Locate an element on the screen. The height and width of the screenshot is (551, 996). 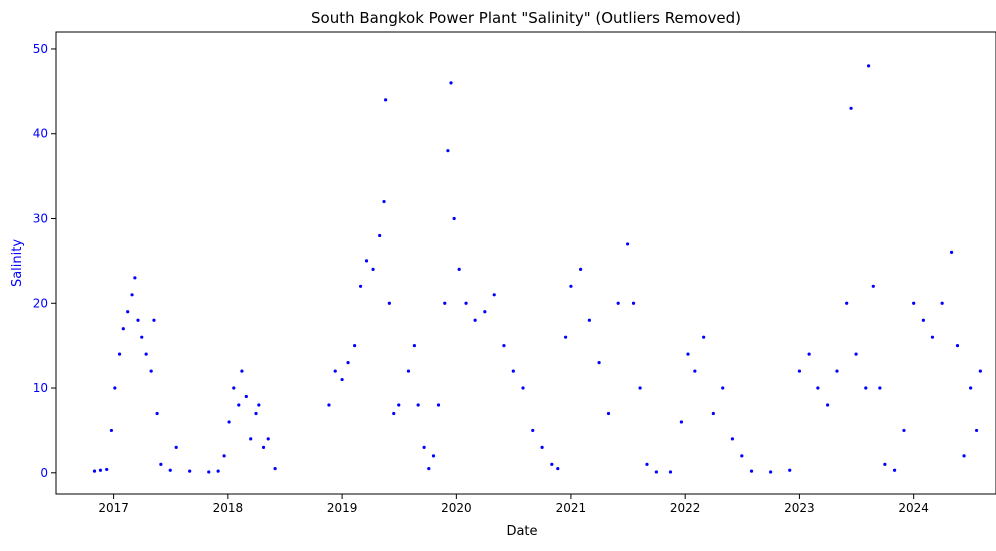
y-axis-label: Salinity is located at coordinates (17, 263).